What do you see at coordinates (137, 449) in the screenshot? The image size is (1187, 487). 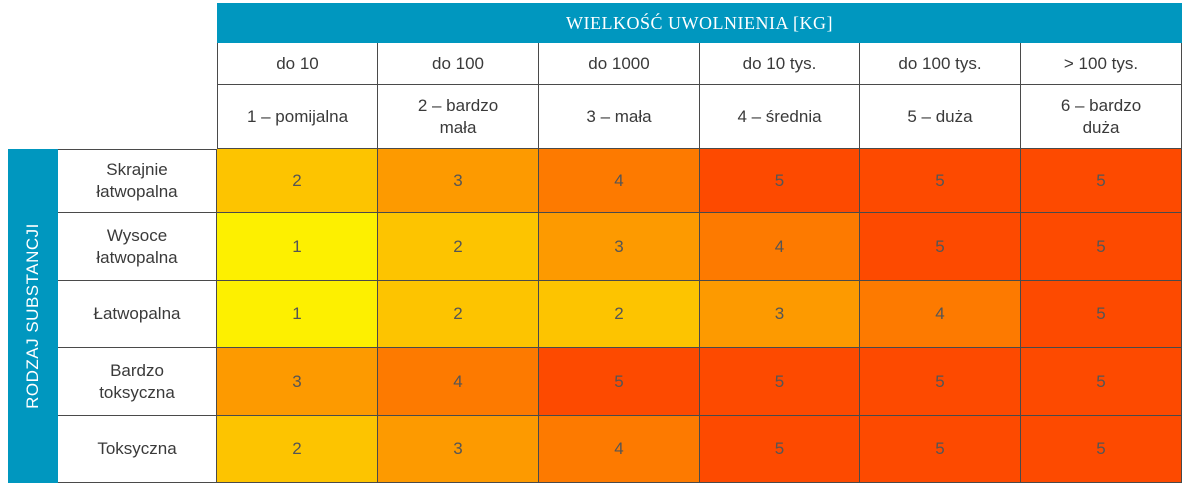 I see `row-label-5: Toksyczna` at bounding box center [137, 449].